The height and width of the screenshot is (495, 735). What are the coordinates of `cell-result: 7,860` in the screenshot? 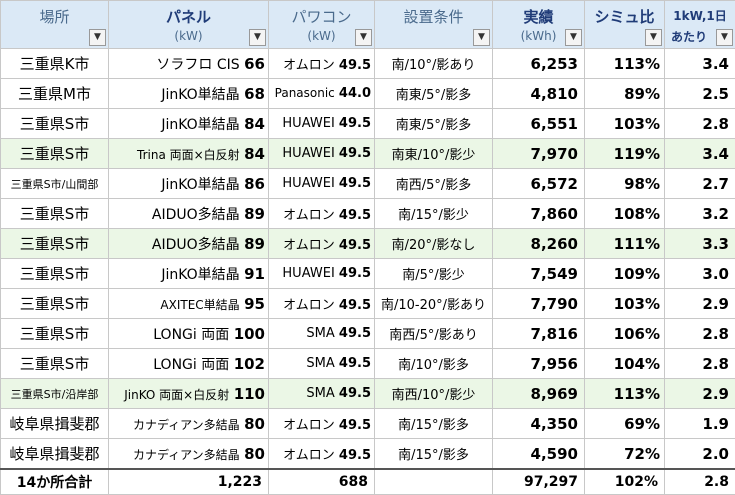 It's located at (539, 214).